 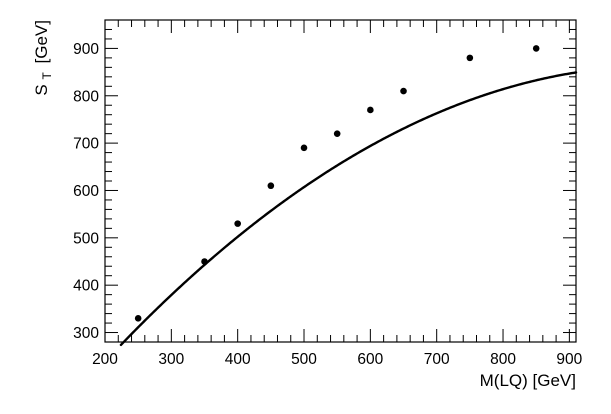 What do you see at coordinates (41, 41) in the screenshot?
I see `y-axis-title-unit: [GeV]` at bounding box center [41, 41].